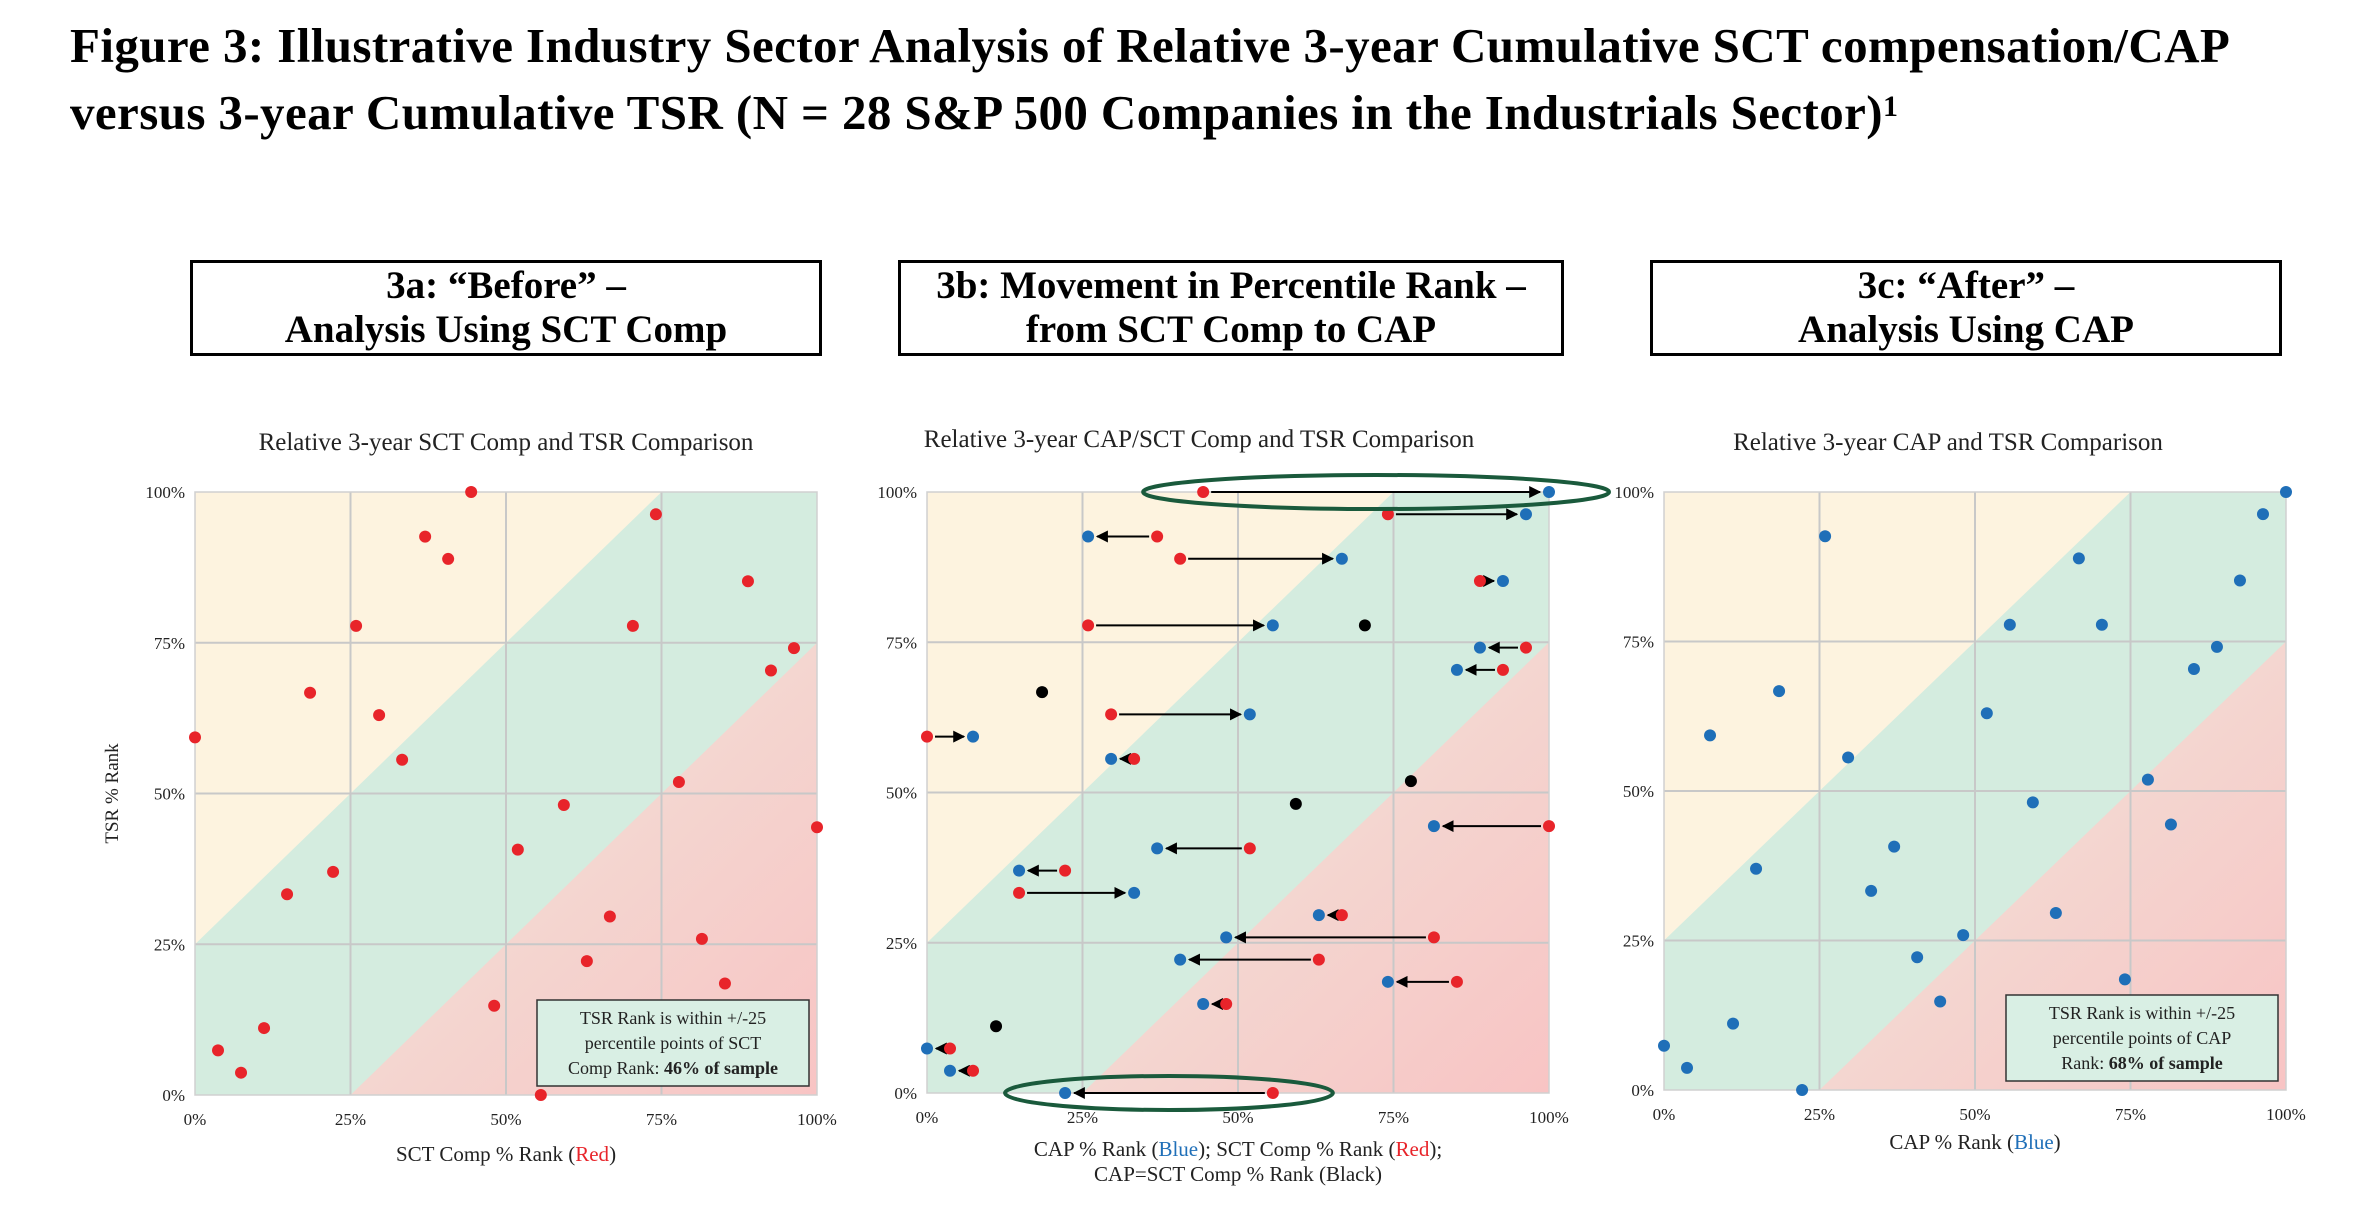 The width and height of the screenshot is (2362, 1224). Describe the element at coordinates (1393, 1117) in the screenshot. I see `x-tick-label: 75%` at that location.